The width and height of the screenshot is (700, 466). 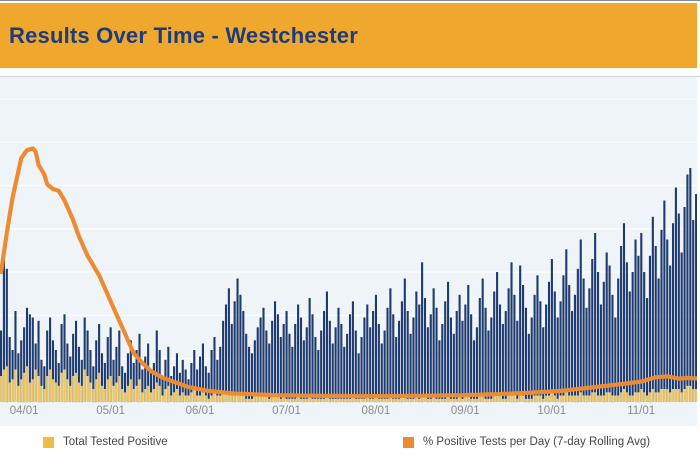 I want to click on top-gap, so click(x=350, y=2).